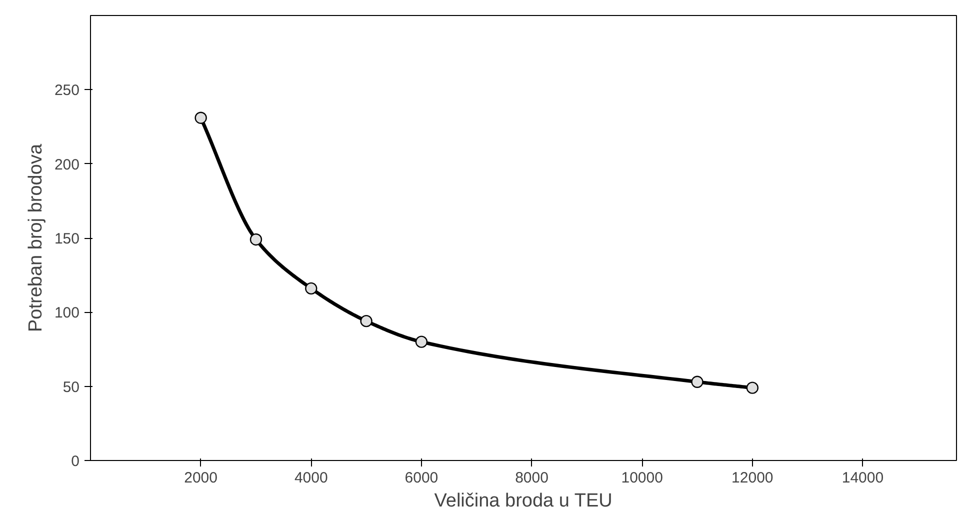 This screenshot has width=966, height=530. I want to click on y-tick-label: 0, so click(75, 461).